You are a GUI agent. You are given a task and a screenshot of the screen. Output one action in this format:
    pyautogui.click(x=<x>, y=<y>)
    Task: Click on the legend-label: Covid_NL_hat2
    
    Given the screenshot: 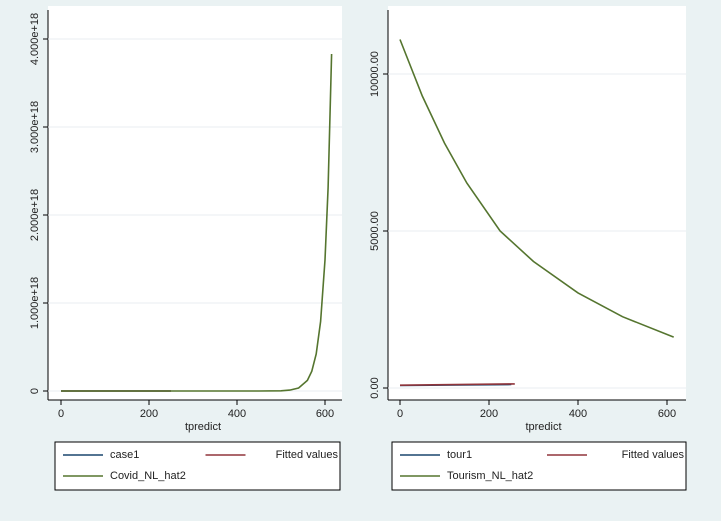 What is the action you would take?
    pyautogui.click(x=148, y=476)
    